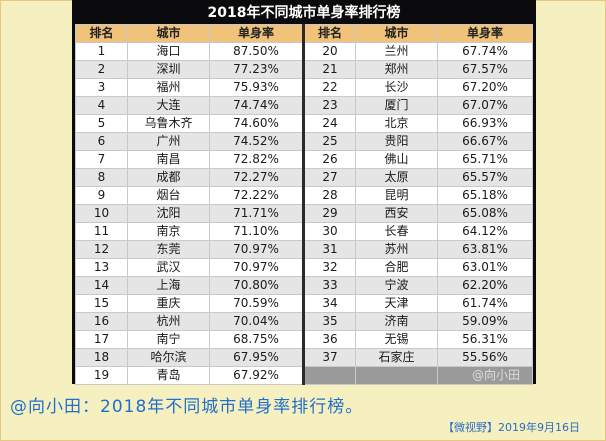 The width and height of the screenshot is (606, 441). Describe the element at coordinates (485, 141) in the screenshot. I see `cell-rate: 66.67%` at that location.